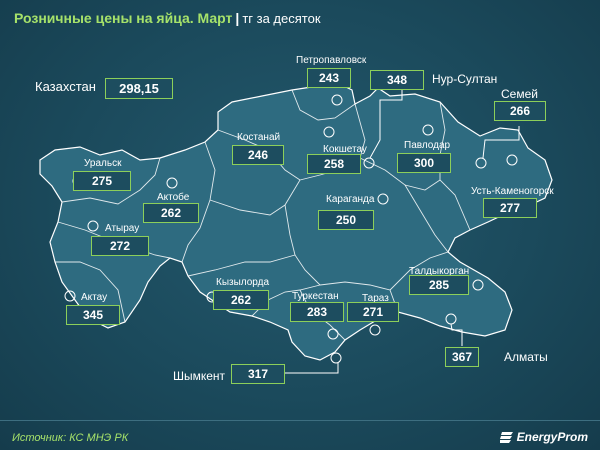  Describe the element at coordinates (331, 60) in the screenshot. I see `label-petropavlovsk: Петропавловск` at that location.